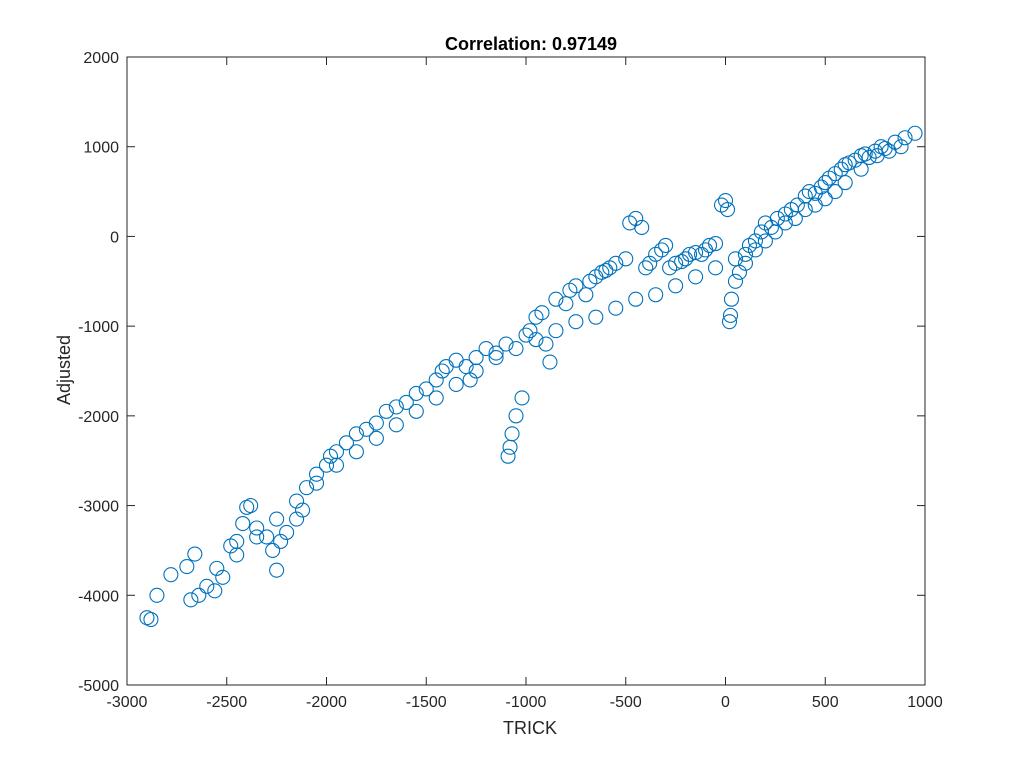  What do you see at coordinates (526, 702) in the screenshot?
I see `x-tick-label: -1000` at bounding box center [526, 702].